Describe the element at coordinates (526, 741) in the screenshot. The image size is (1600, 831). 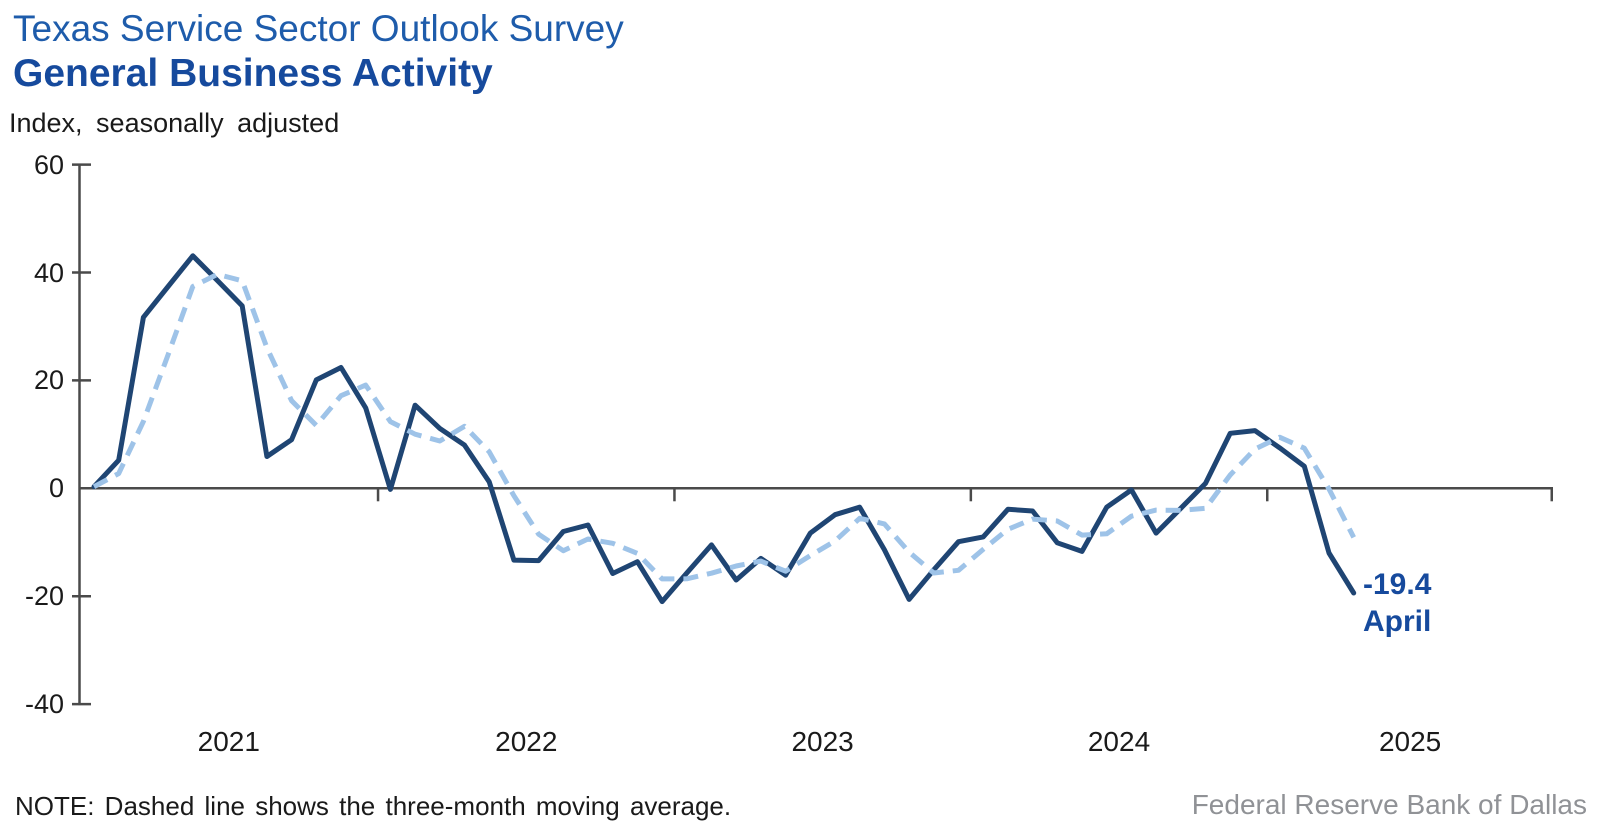
I see `x-axis-label: 2022` at that location.